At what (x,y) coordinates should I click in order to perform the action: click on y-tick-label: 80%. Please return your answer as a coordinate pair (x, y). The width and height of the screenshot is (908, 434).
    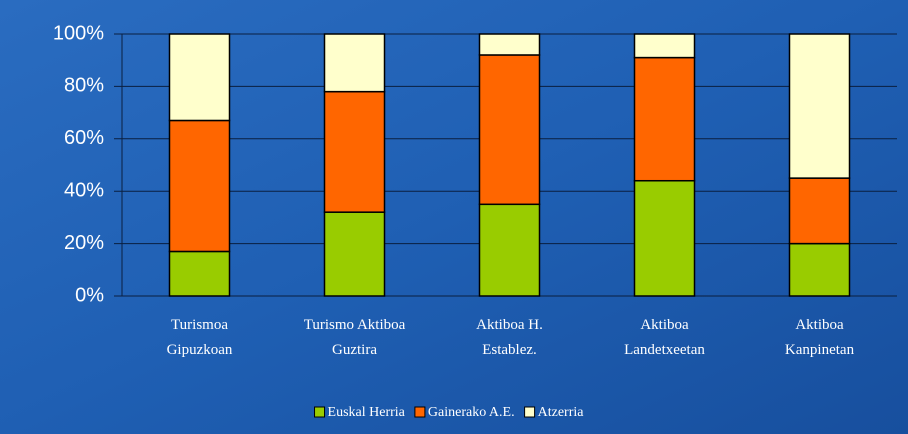
    Looking at the image, I should click on (84, 86).